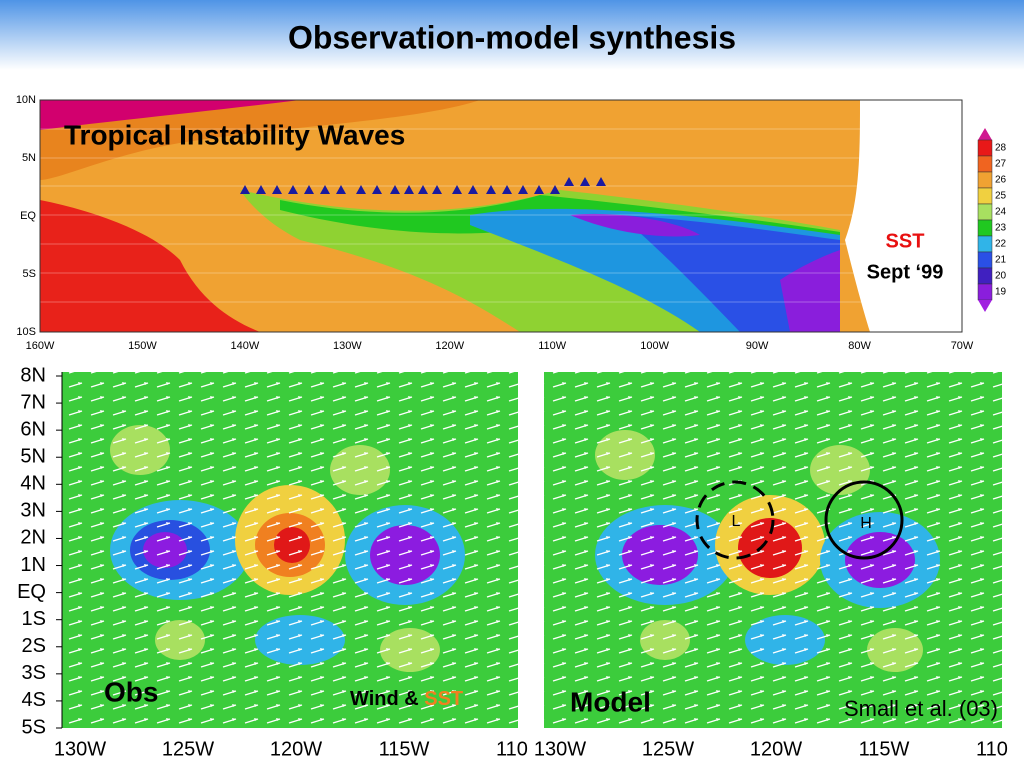 This screenshot has height=780, width=1024. What do you see at coordinates (757, 346) in the screenshot?
I see `x-tick-label: 90W` at bounding box center [757, 346].